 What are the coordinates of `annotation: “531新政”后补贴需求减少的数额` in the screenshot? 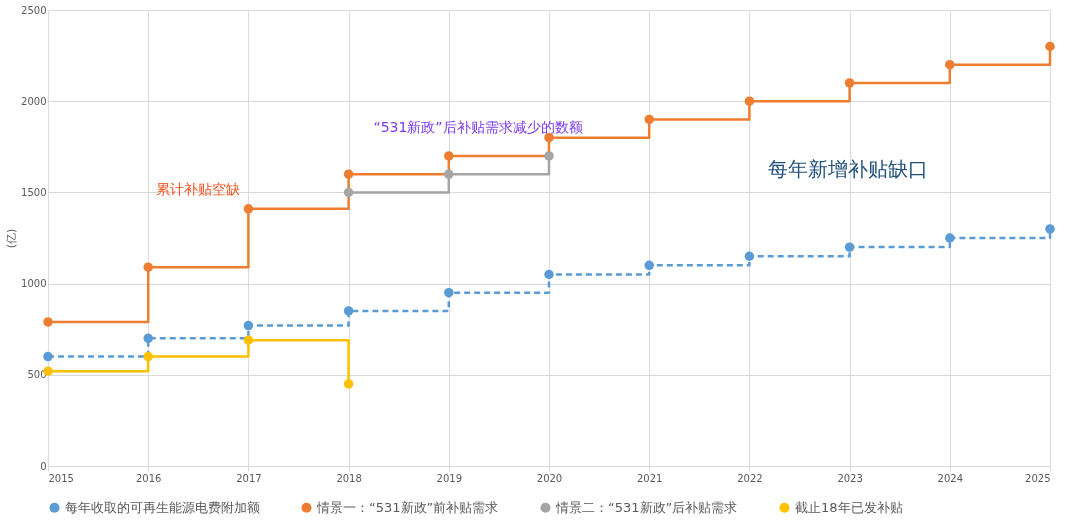 It's located at (478, 127).